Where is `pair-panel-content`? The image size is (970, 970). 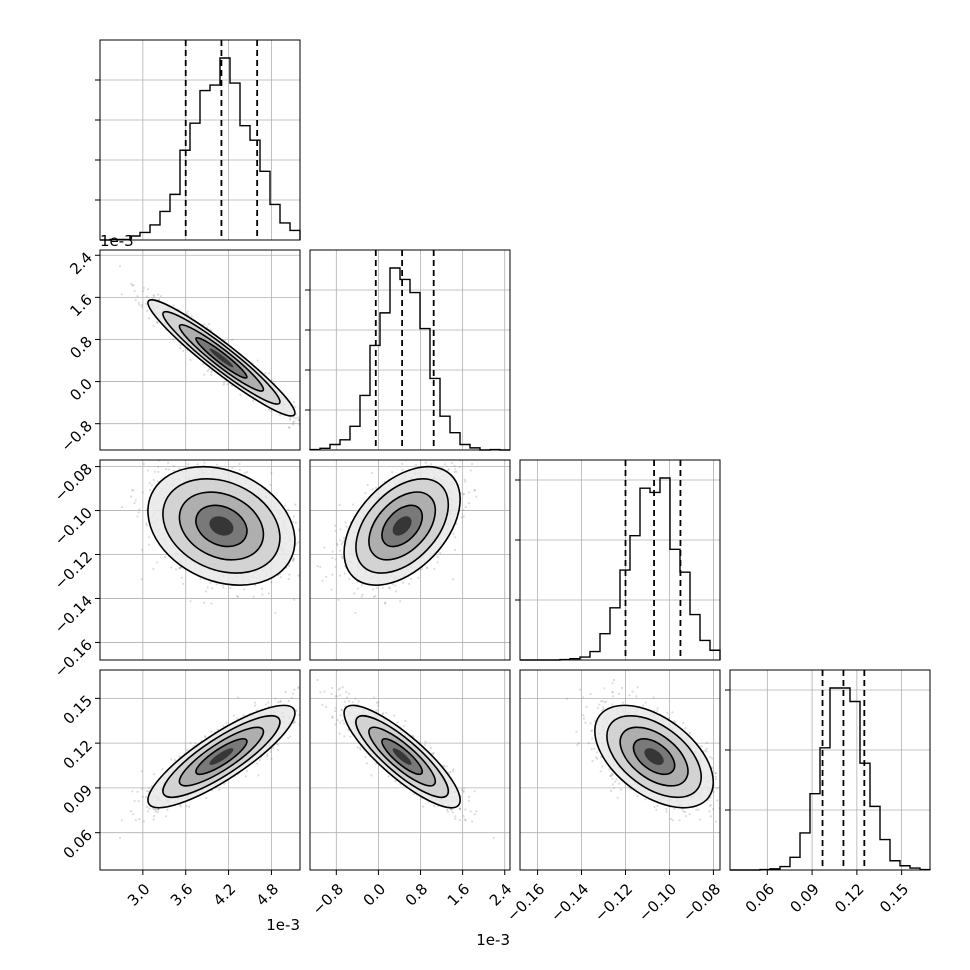 pair-panel-content is located at coordinates (208, 560).